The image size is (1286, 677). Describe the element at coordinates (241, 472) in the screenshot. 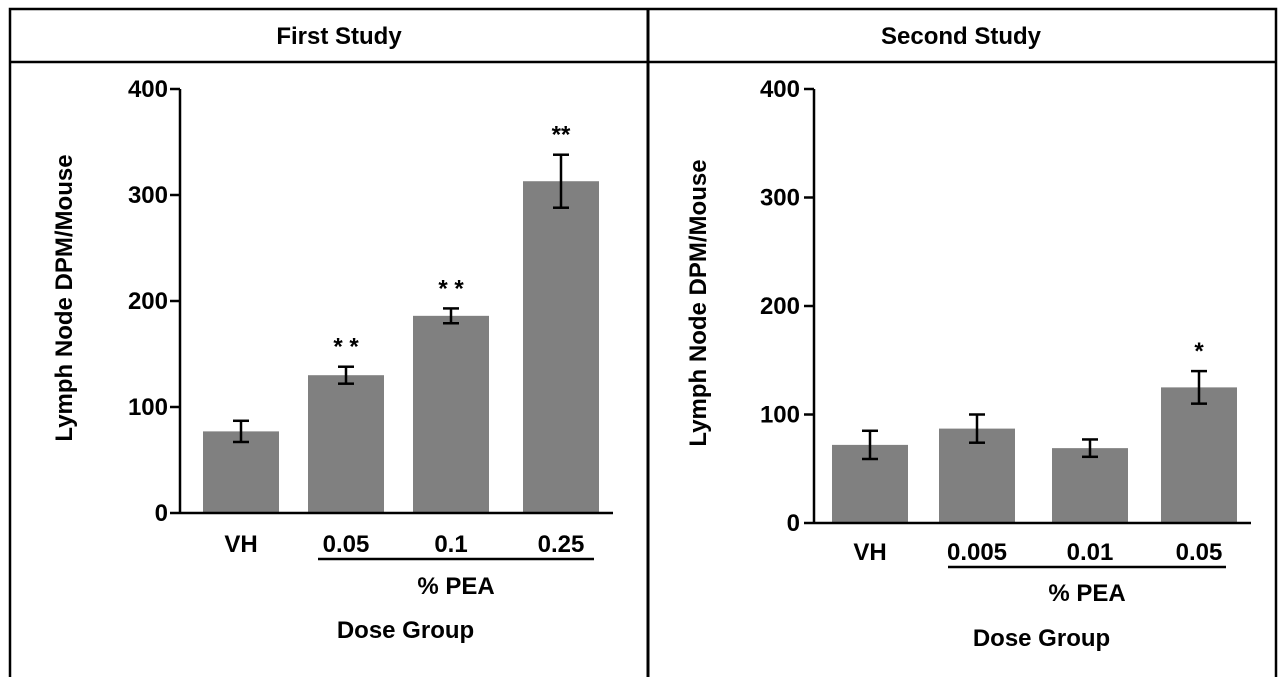

I see `bar-vh` at that location.